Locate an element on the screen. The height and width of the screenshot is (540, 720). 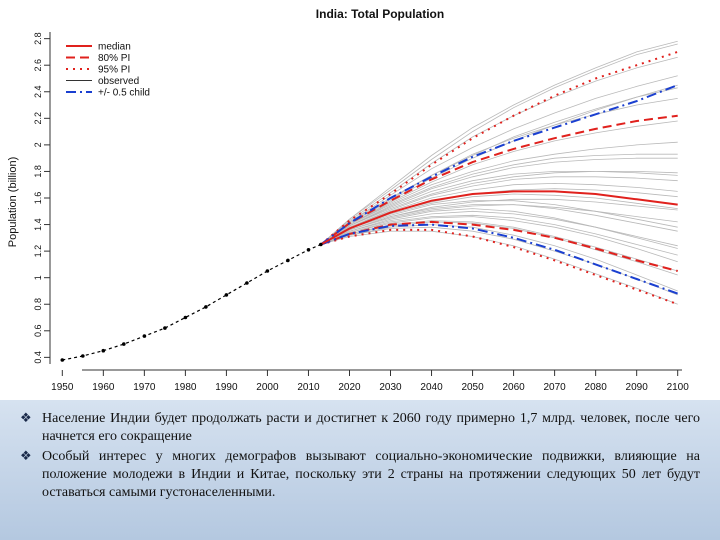
legend-label: 80% PI is located at coordinates (114, 58).